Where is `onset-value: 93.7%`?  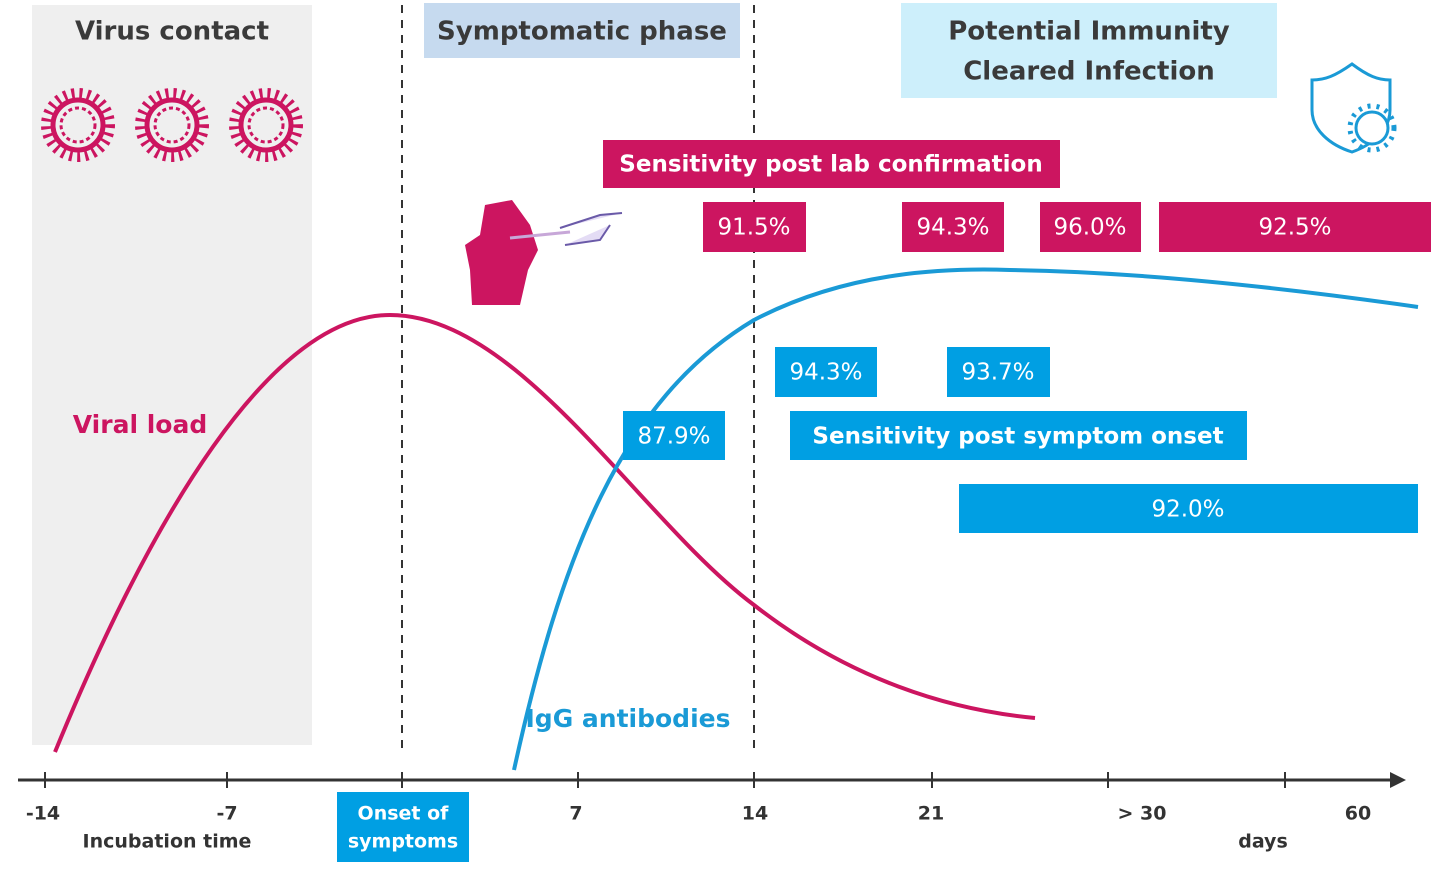 onset-value: 93.7% is located at coordinates (997, 373).